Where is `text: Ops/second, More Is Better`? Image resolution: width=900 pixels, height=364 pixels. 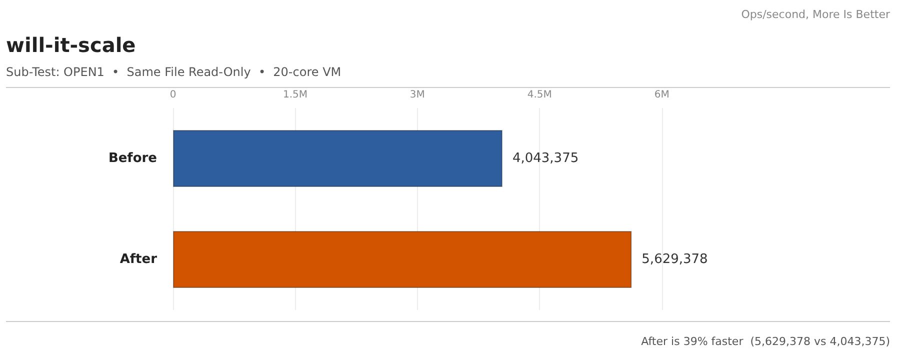
text: Ops/second, More Is Better is located at coordinates (815, 14).